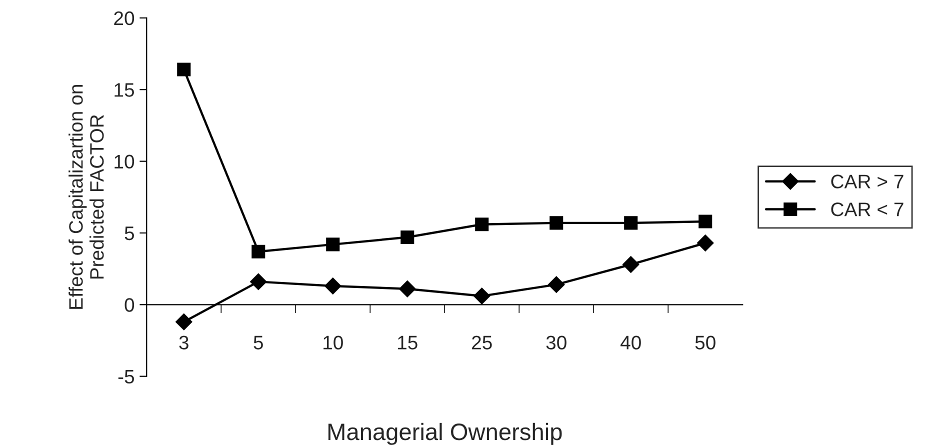  Describe the element at coordinates (129, 305) in the screenshot. I see `y-tick-label: 0` at that location.